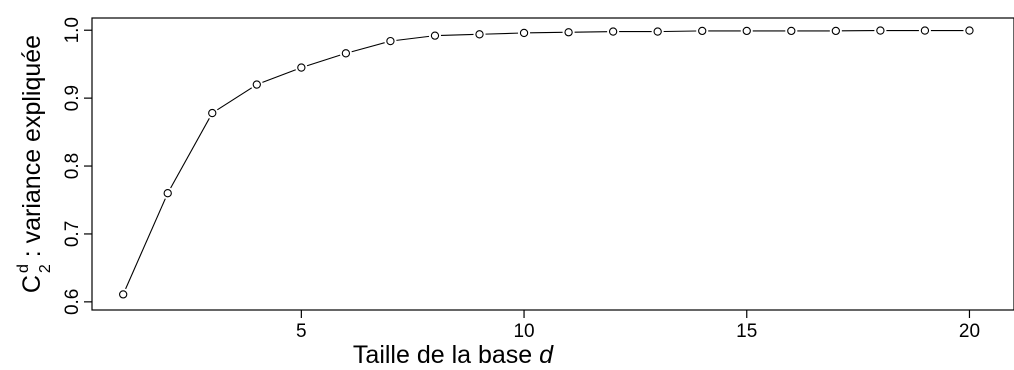 This screenshot has width=1014, height=370. Describe the element at coordinates (301, 331) in the screenshot. I see `x-tick-label-5: 5` at that location.